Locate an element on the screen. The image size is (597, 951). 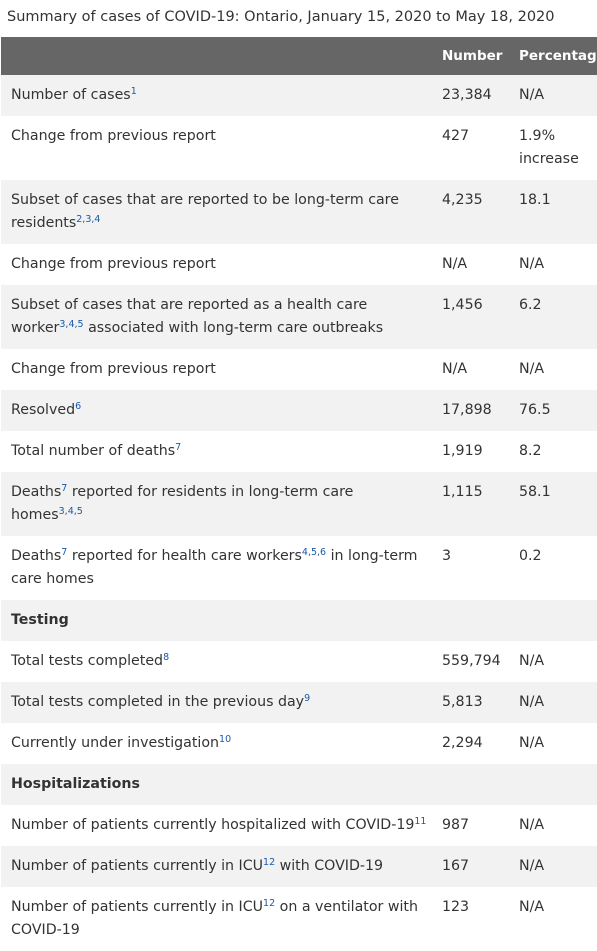
row-percentage: 76.5 is located at coordinates (551, 410).